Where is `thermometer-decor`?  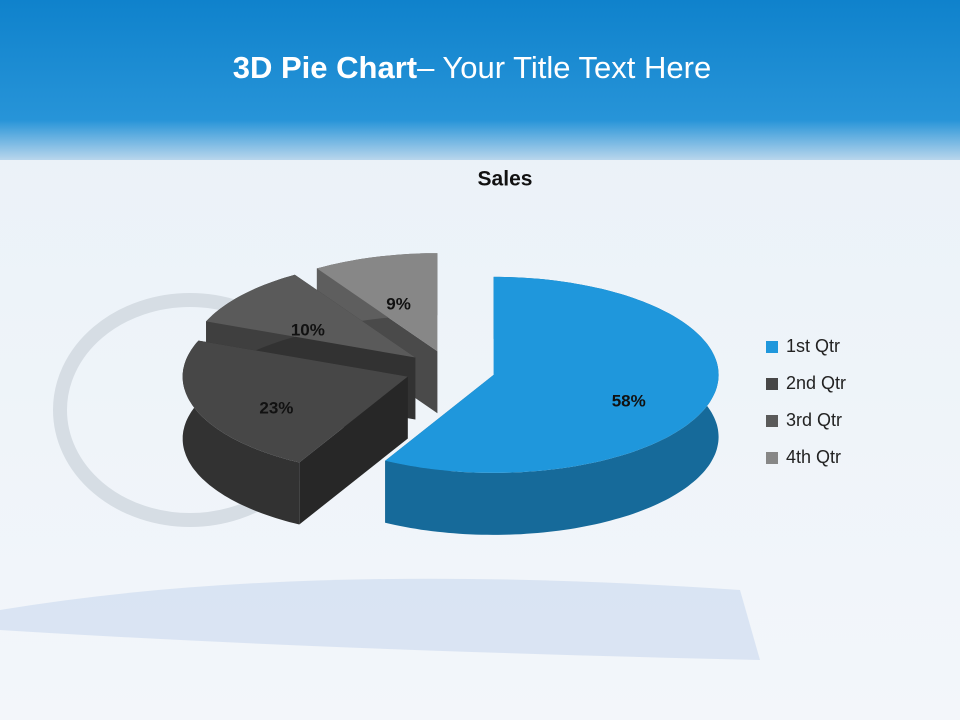 thermometer-decor is located at coordinates (380, 619).